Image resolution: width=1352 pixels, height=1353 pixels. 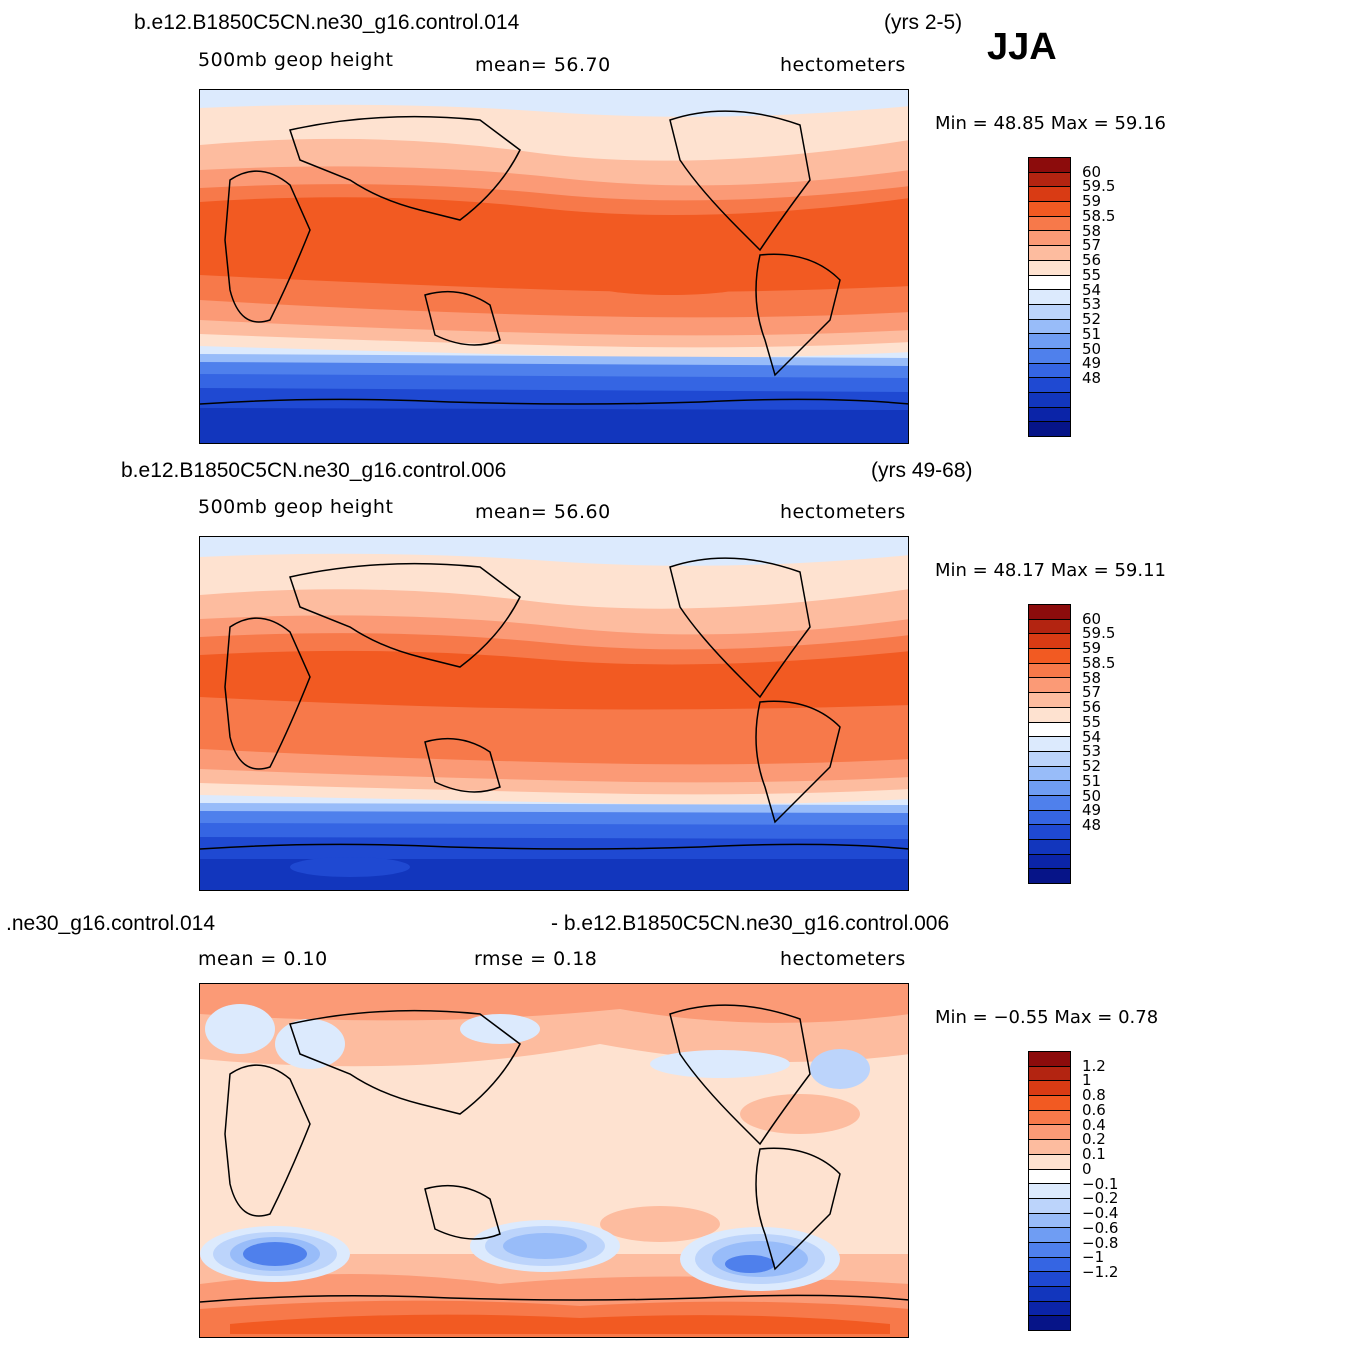 What do you see at coordinates (1094, 1139) in the screenshot?
I see `colorbar-label: 0.2` at bounding box center [1094, 1139].